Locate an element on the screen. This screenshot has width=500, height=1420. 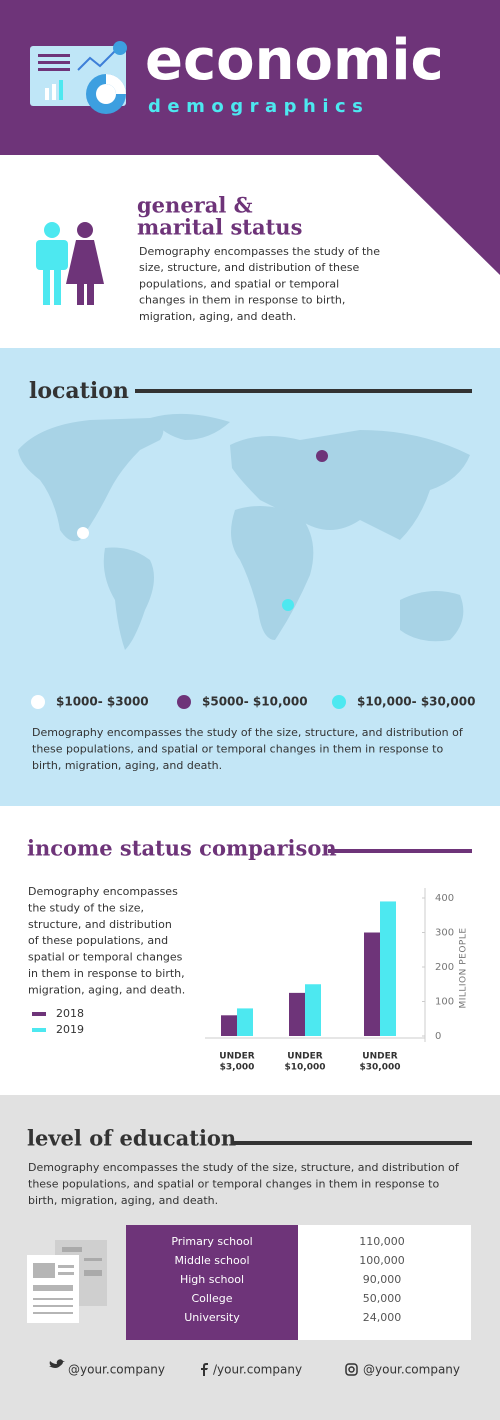
y-tick-label: 0 is located at coordinates (438, 1036).